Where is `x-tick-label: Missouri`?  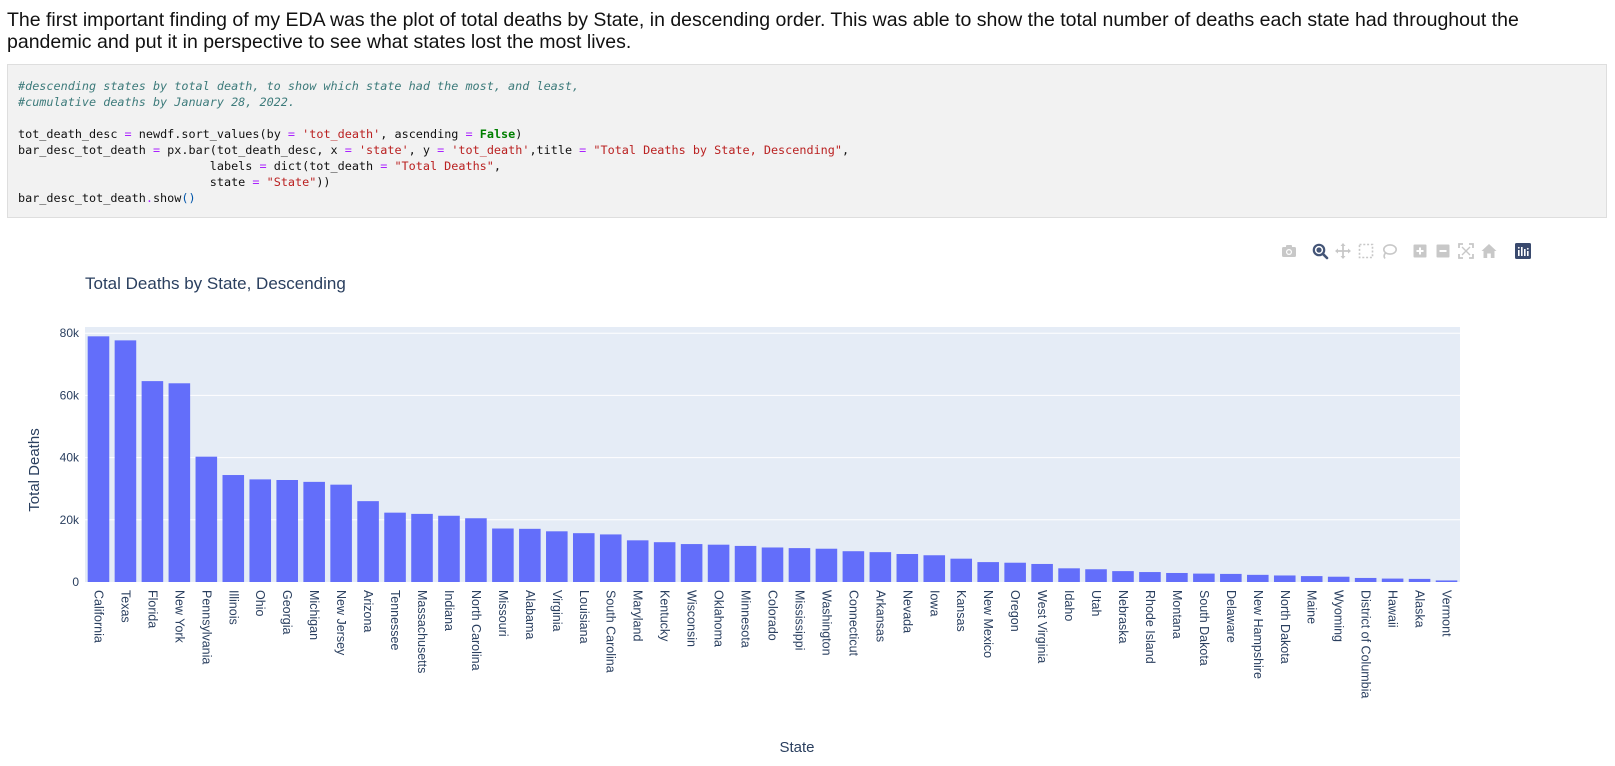 x-tick-label: Missouri is located at coordinates (503, 613).